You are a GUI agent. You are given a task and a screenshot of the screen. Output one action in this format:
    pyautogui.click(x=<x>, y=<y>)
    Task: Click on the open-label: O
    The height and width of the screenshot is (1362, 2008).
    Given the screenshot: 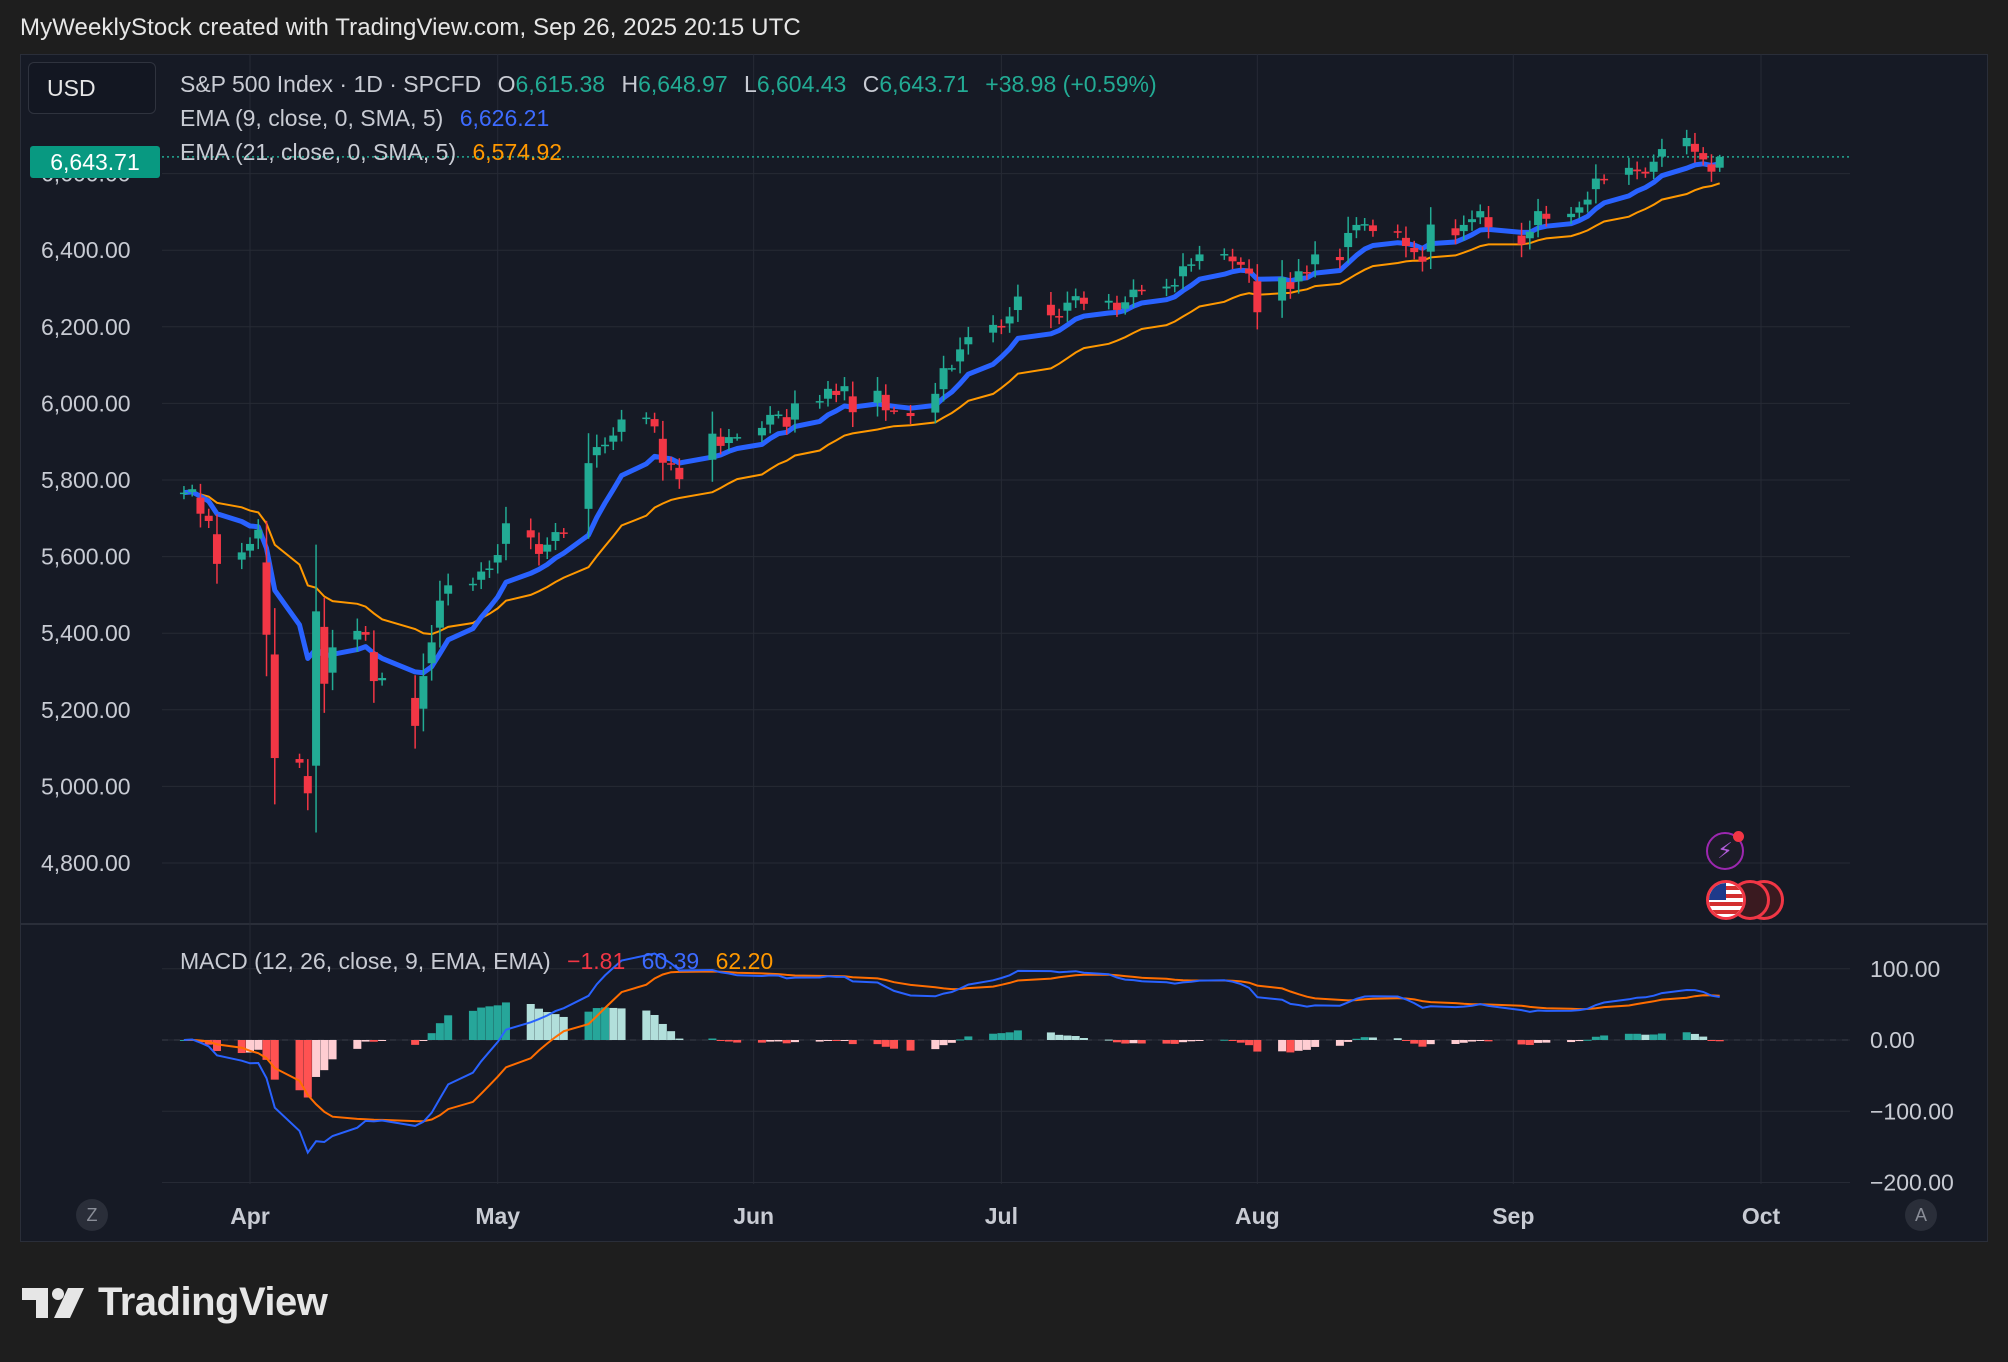 What is the action you would take?
    pyautogui.click(x=506, y=84)
    